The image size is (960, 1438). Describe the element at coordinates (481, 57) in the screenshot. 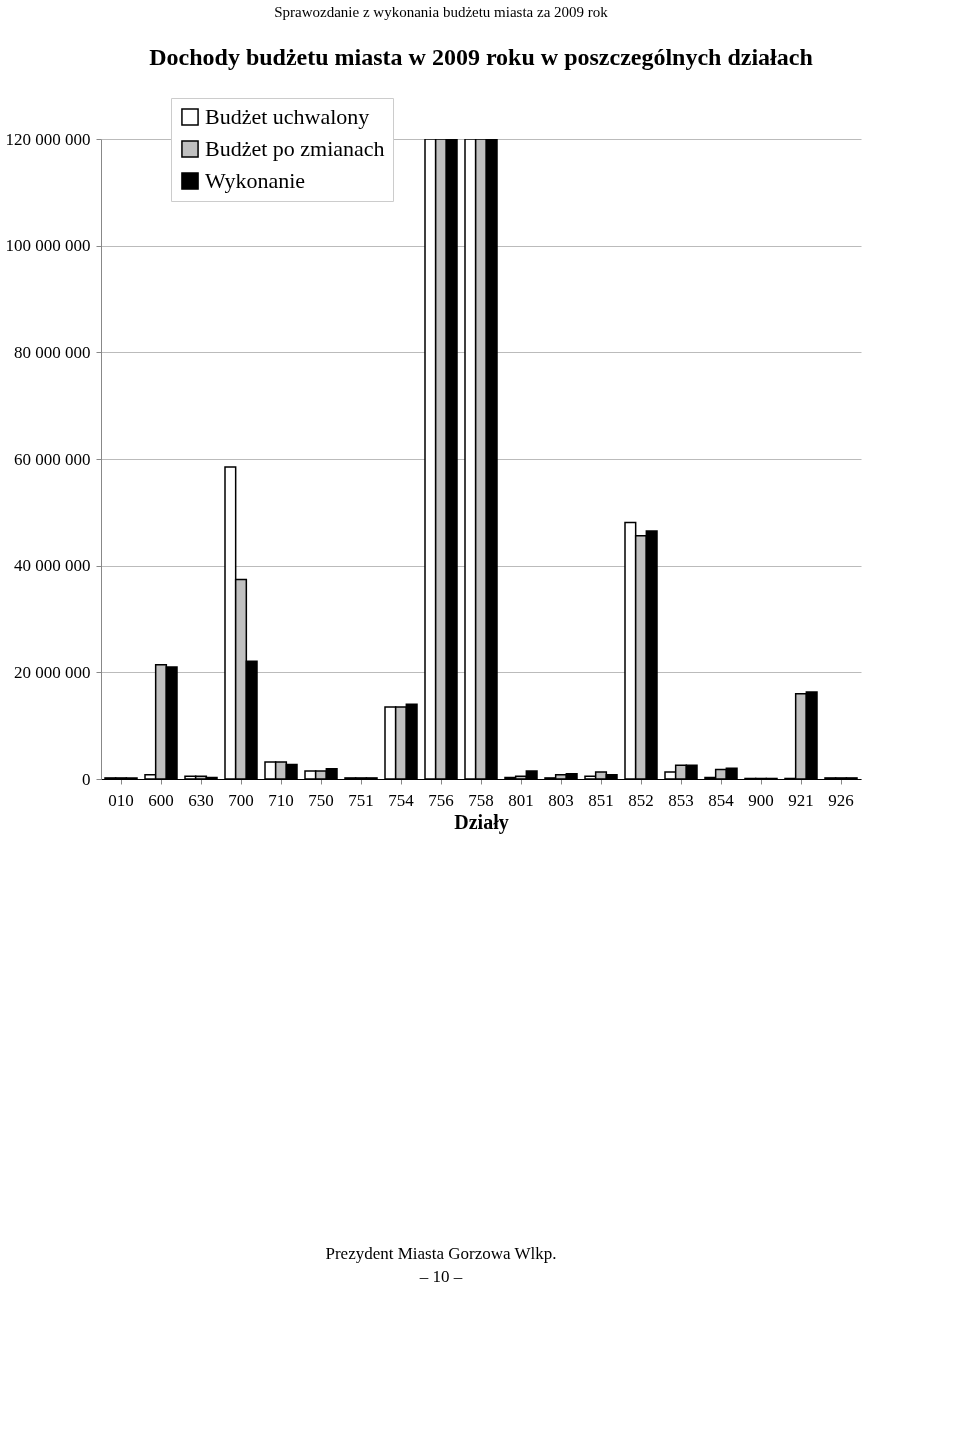

I see `chart-title: Dochody budżetu miasta w 2009 roku w poszczególnych działach` at that location.